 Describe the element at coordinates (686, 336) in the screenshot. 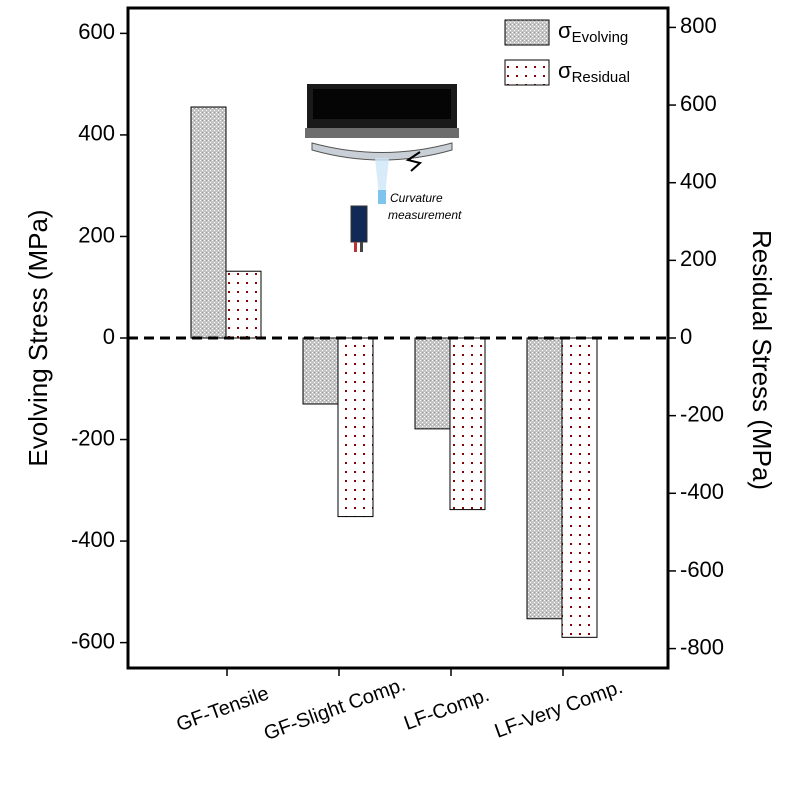

I see `y2-tick-label: 0` at that location.